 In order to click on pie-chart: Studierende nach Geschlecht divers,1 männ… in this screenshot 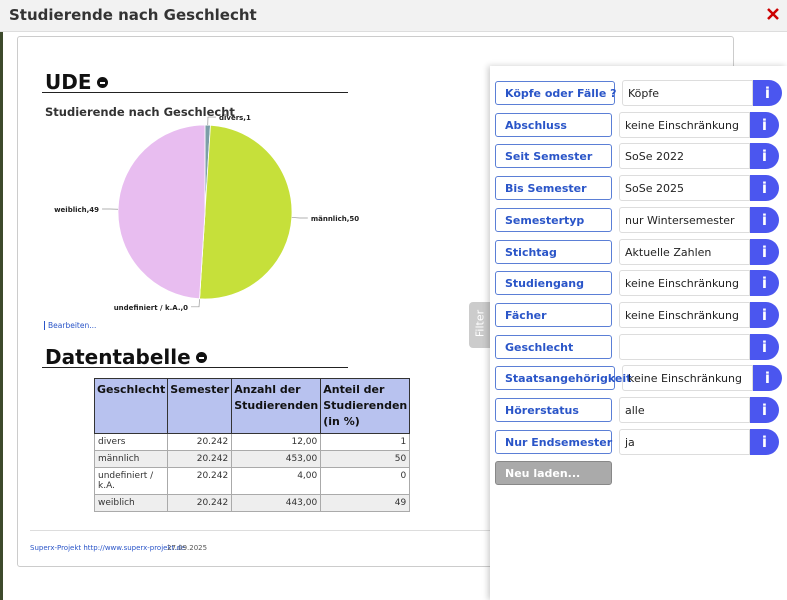, I will do `click(202, 208)`.